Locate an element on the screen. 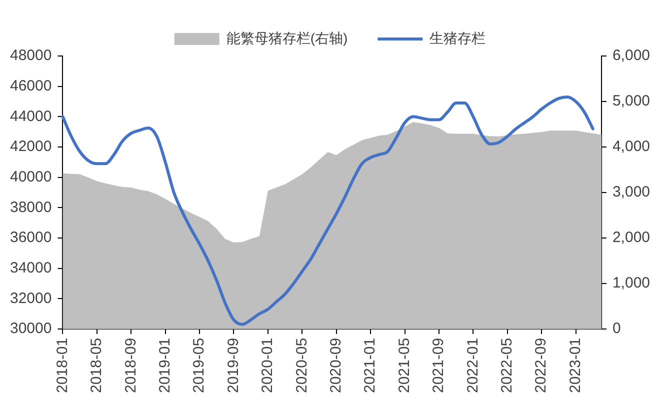  x-tick-label: 2020-05 is located at coordinates (301, 366).